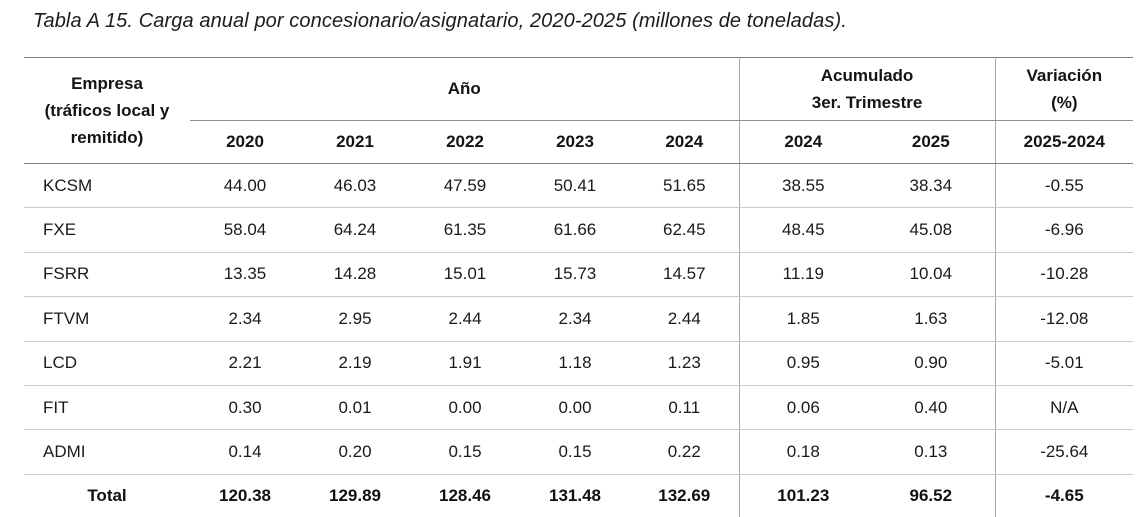 The width and height of the screenshot is (1148, 517). Describe the element at coordinates (107, 275) in the screenshot. I see `row-label: FSRR` at that location.